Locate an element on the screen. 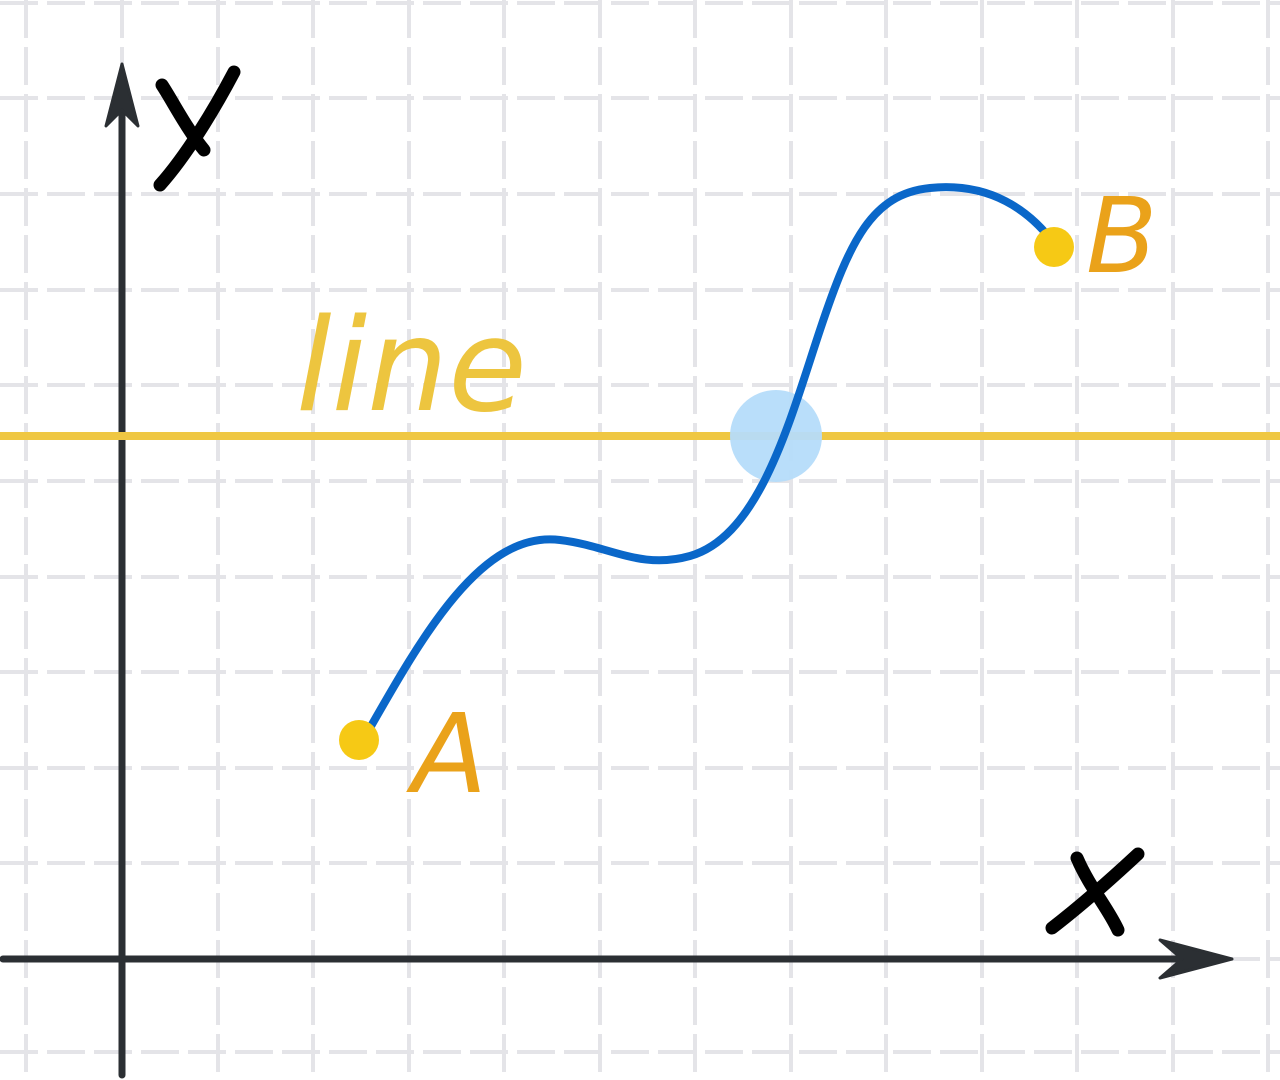 This screenshot has width=1280, height=1080. point-a-marker is located at coordinates (359, 740).